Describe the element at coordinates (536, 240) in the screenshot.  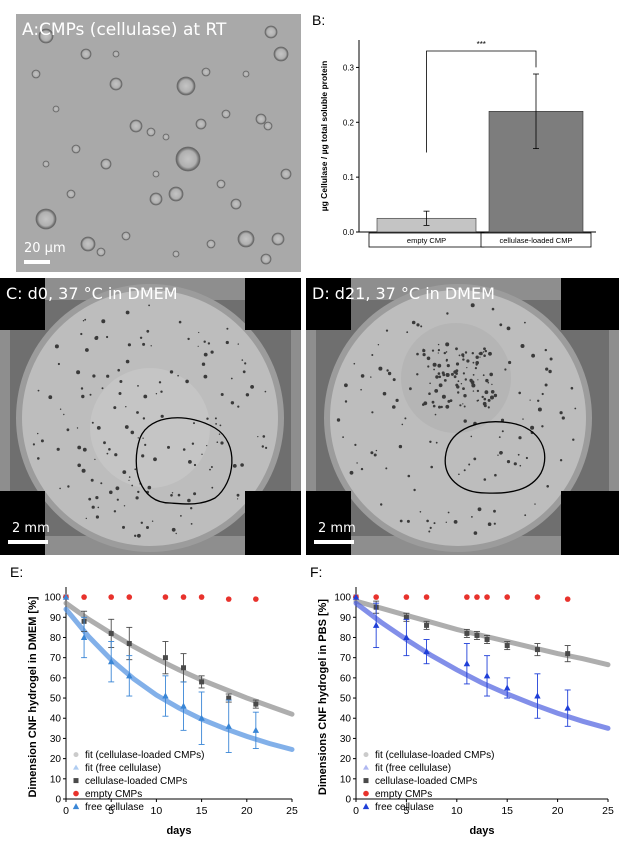
I see `category-label-box` at that location.